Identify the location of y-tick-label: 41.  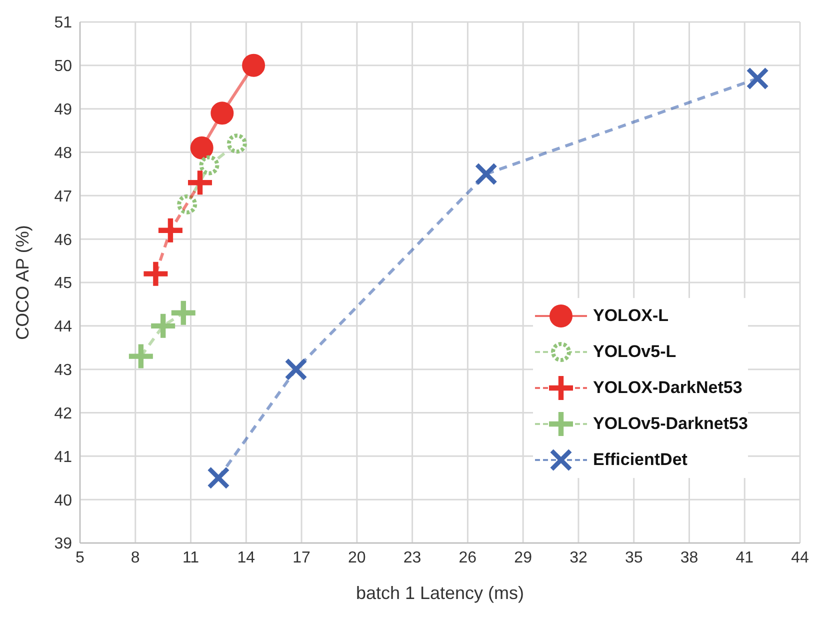
(63, 457).